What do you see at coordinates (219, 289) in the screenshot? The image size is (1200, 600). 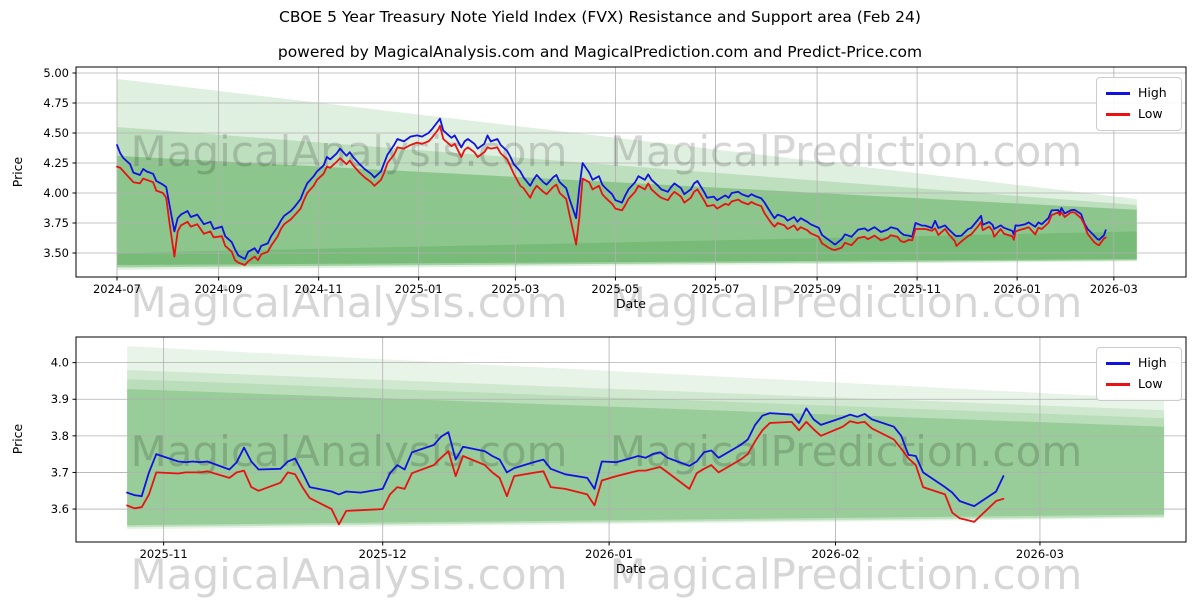 I see `x-tick-label: 2024-09` at bounding box center [219, 289].